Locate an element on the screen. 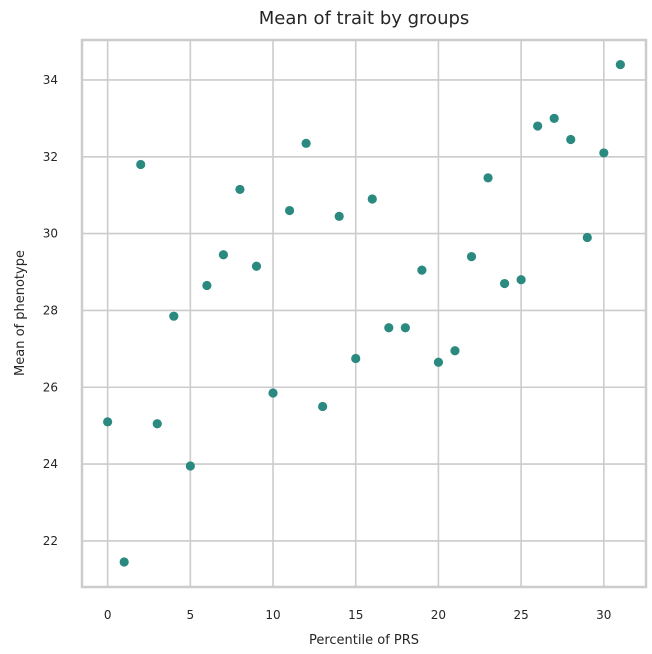 This screenshot has height=654, width=652. y-axis-ticks: 22 24 26 28 30 32 34 is located at coordinates (50, 310).